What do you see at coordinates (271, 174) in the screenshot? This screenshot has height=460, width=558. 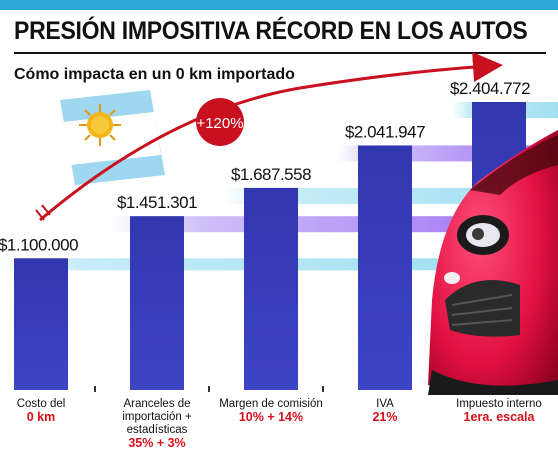 I see `bar-value-label: $1.687.558` at bounding box center [271, 174].